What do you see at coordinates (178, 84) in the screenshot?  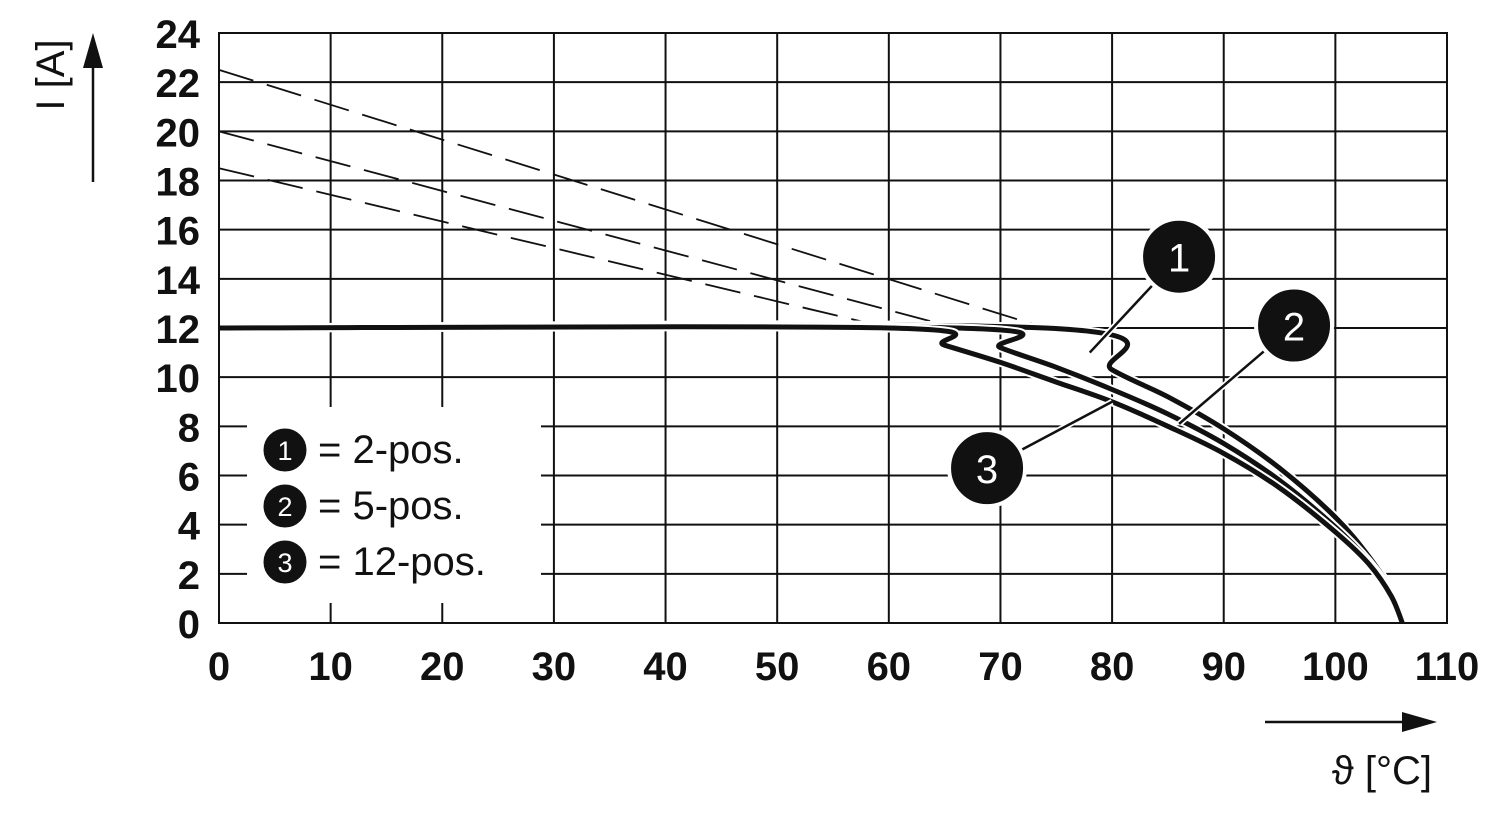 I see `y-tick-label: 22` at bounding box center [178, 84].